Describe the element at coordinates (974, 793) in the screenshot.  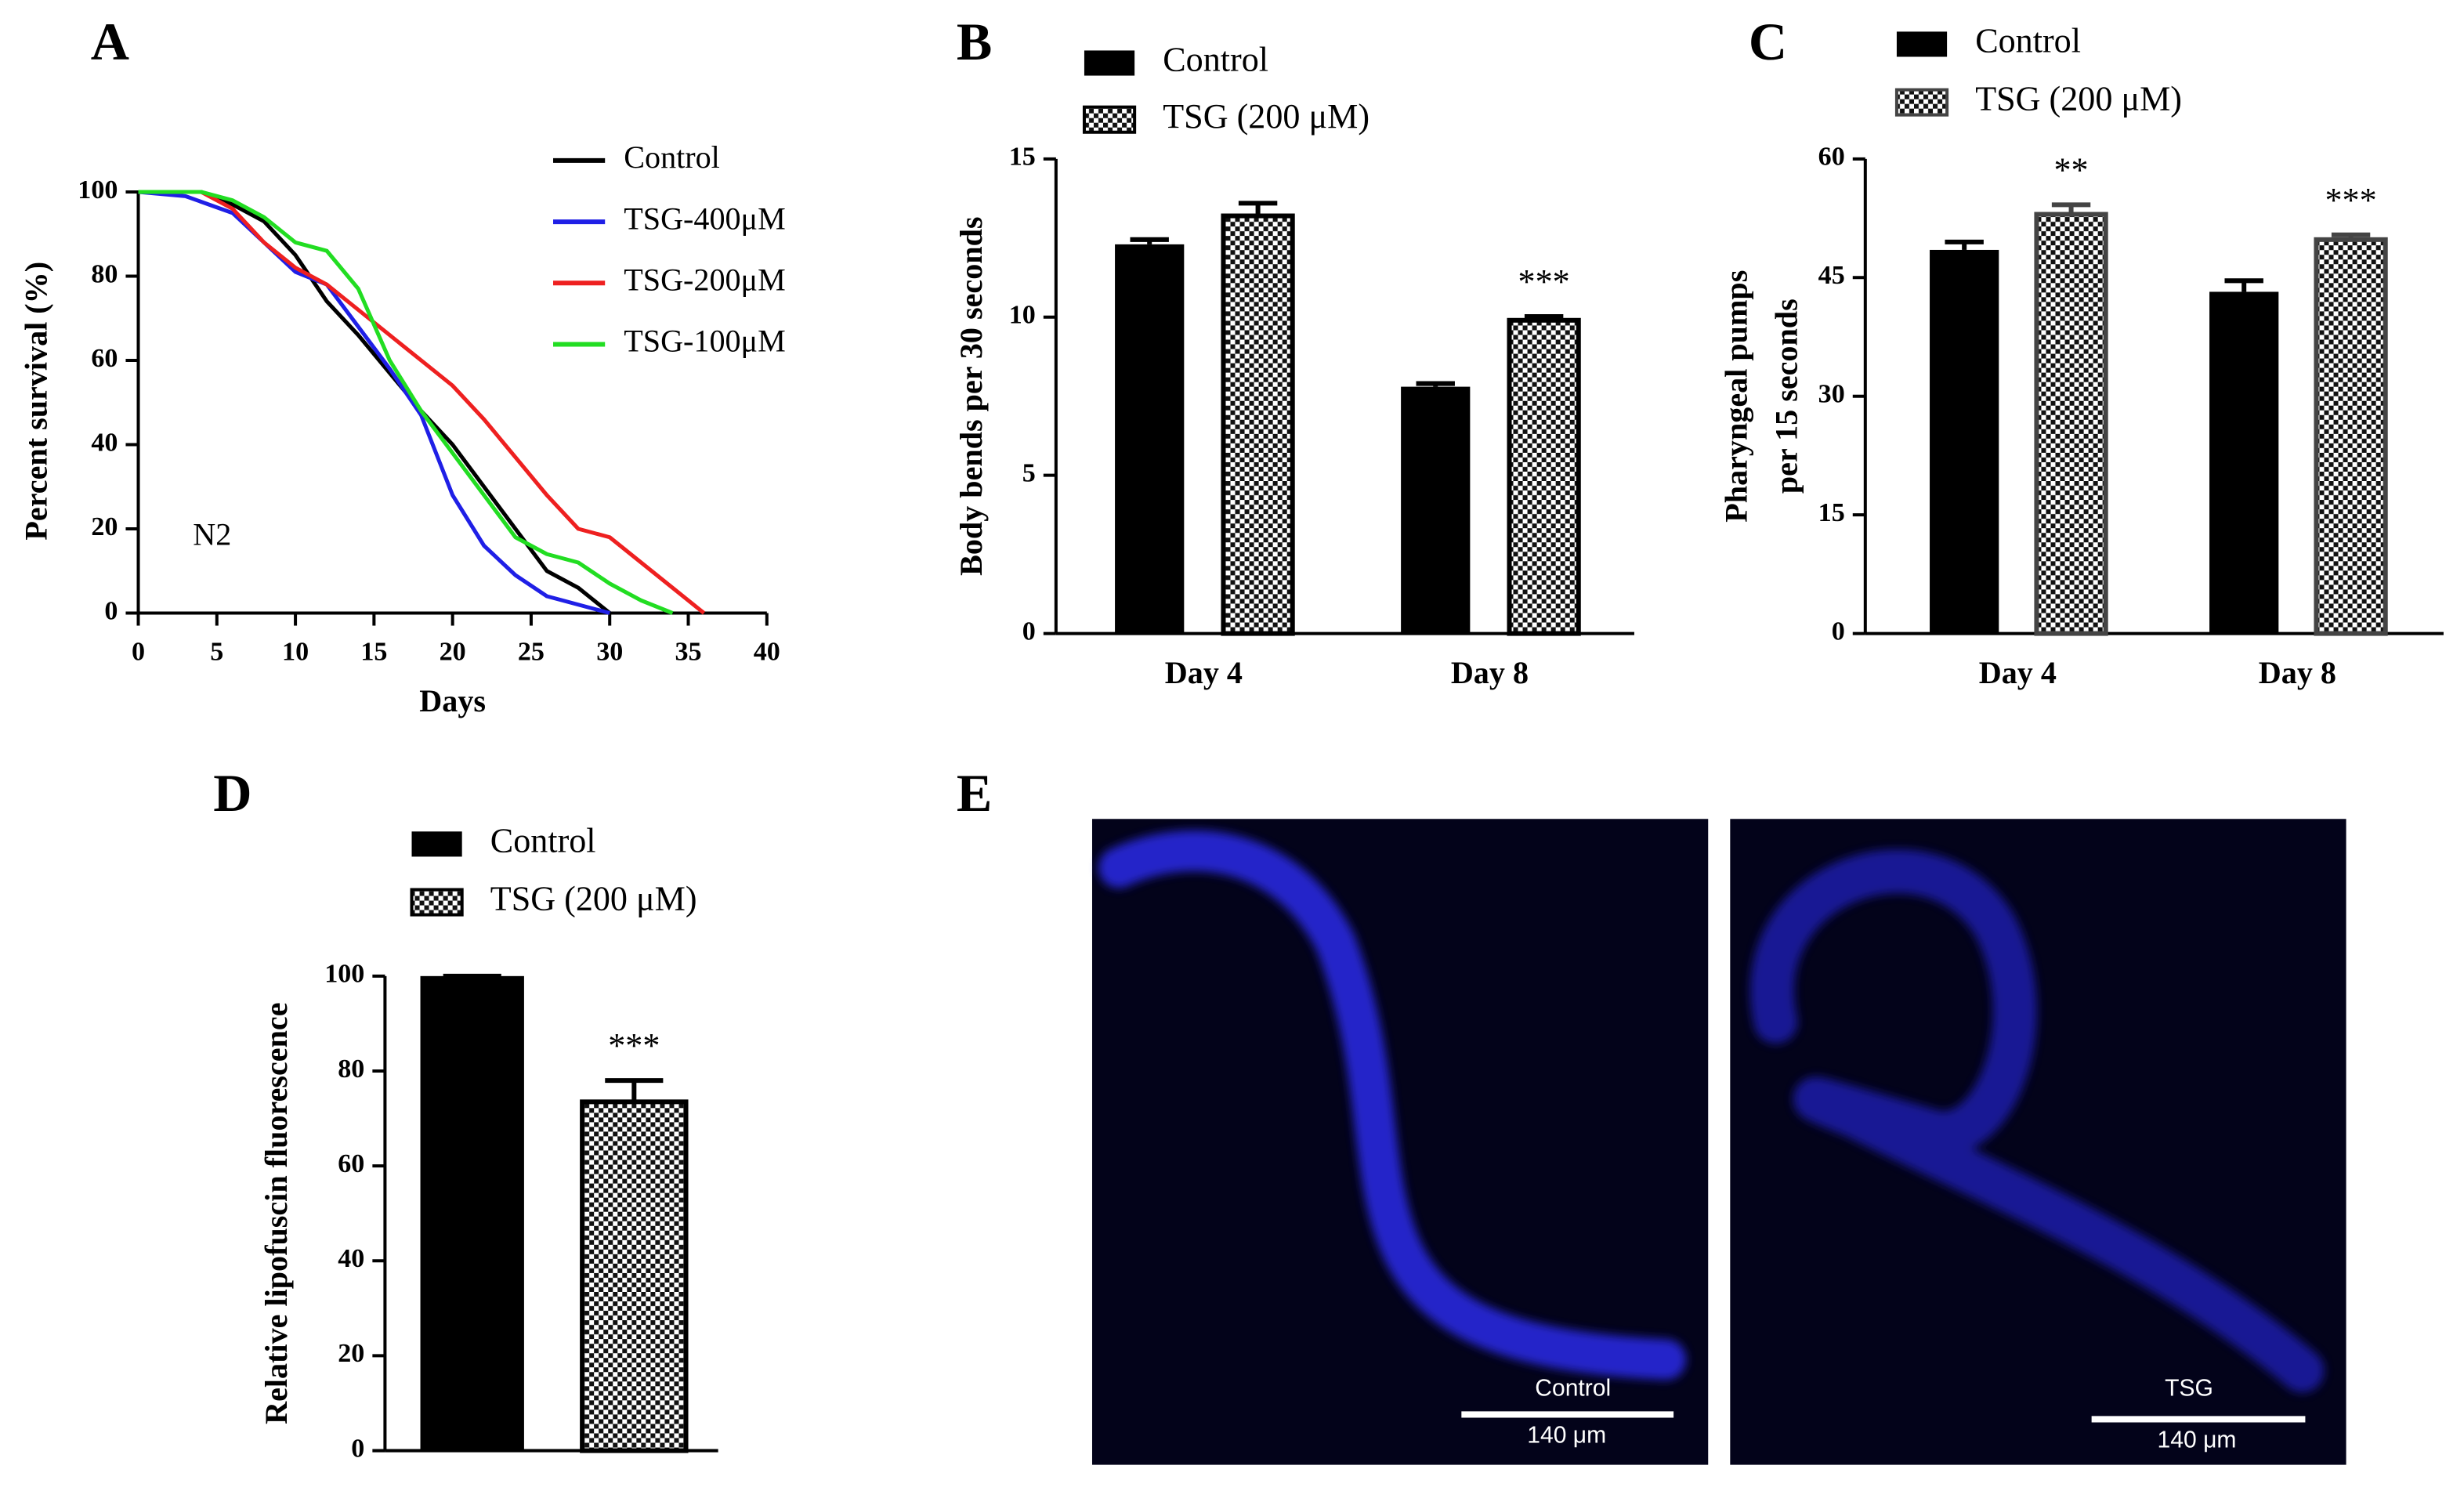
I see `panel-letter: E` at that location.